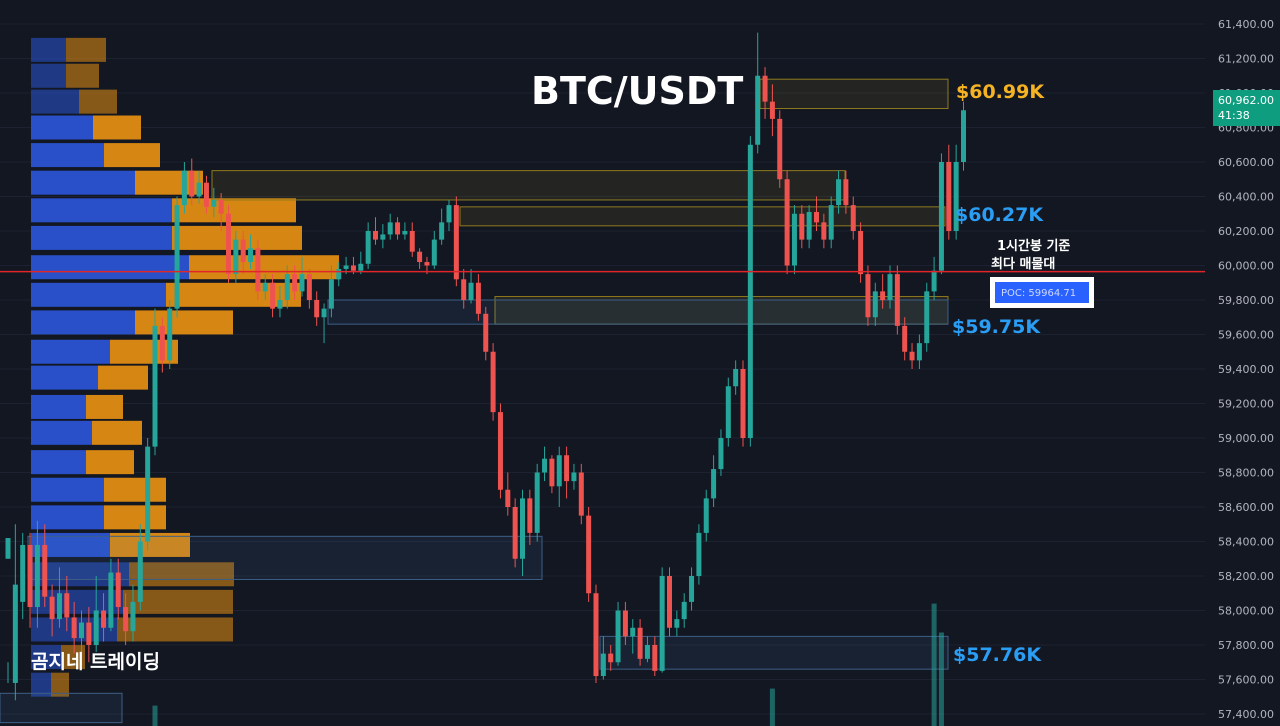 The image size is (1280, 726). What do you see at coordinates (1246, 197) in the screenshot?
I see `y-tick-label: 60,400.00` at bounding box center [1246, 197].